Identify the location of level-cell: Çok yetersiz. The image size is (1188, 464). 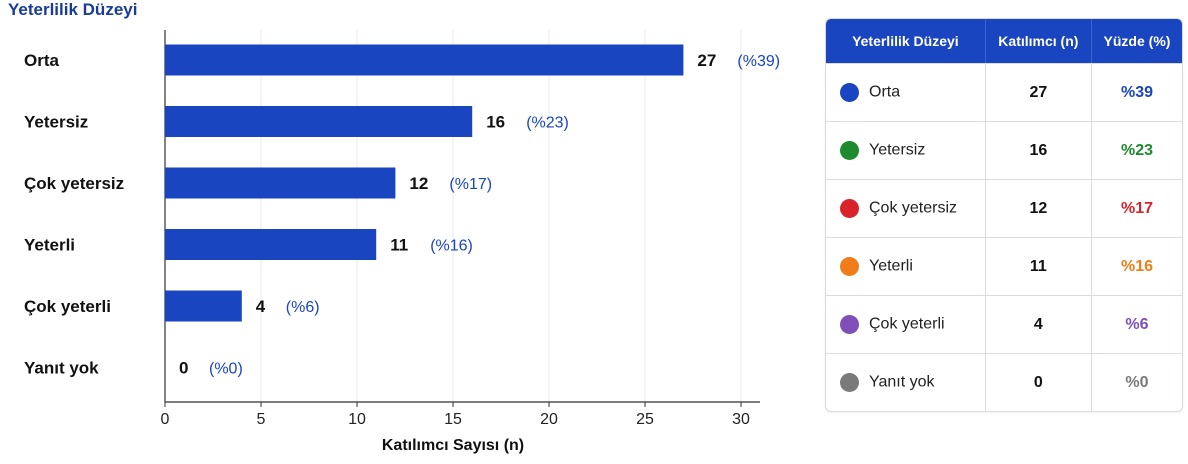
(906, 208).